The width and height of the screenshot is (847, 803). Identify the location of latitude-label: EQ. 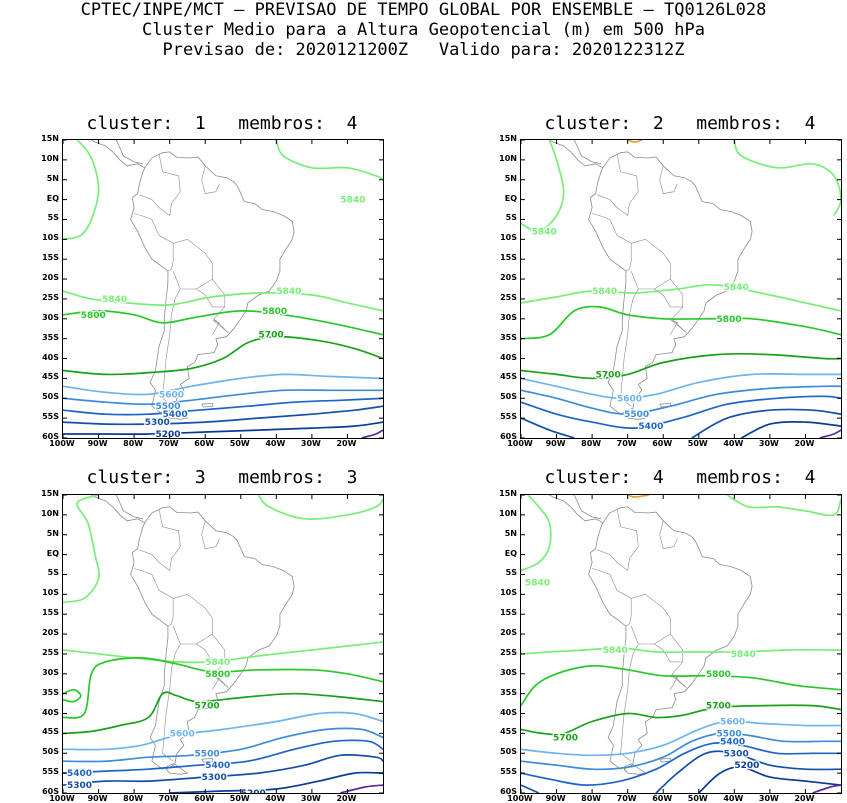
(510, 198).